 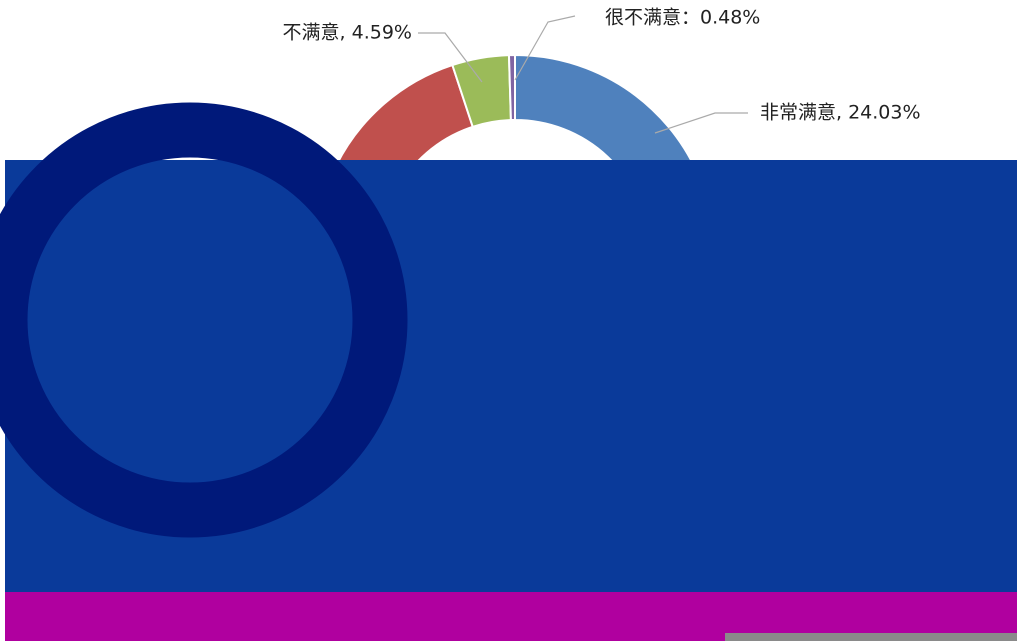 What do you see at coordinates (511, 87) in the screenshot?
I see `donut-segment` at bounding box center [511, 87].